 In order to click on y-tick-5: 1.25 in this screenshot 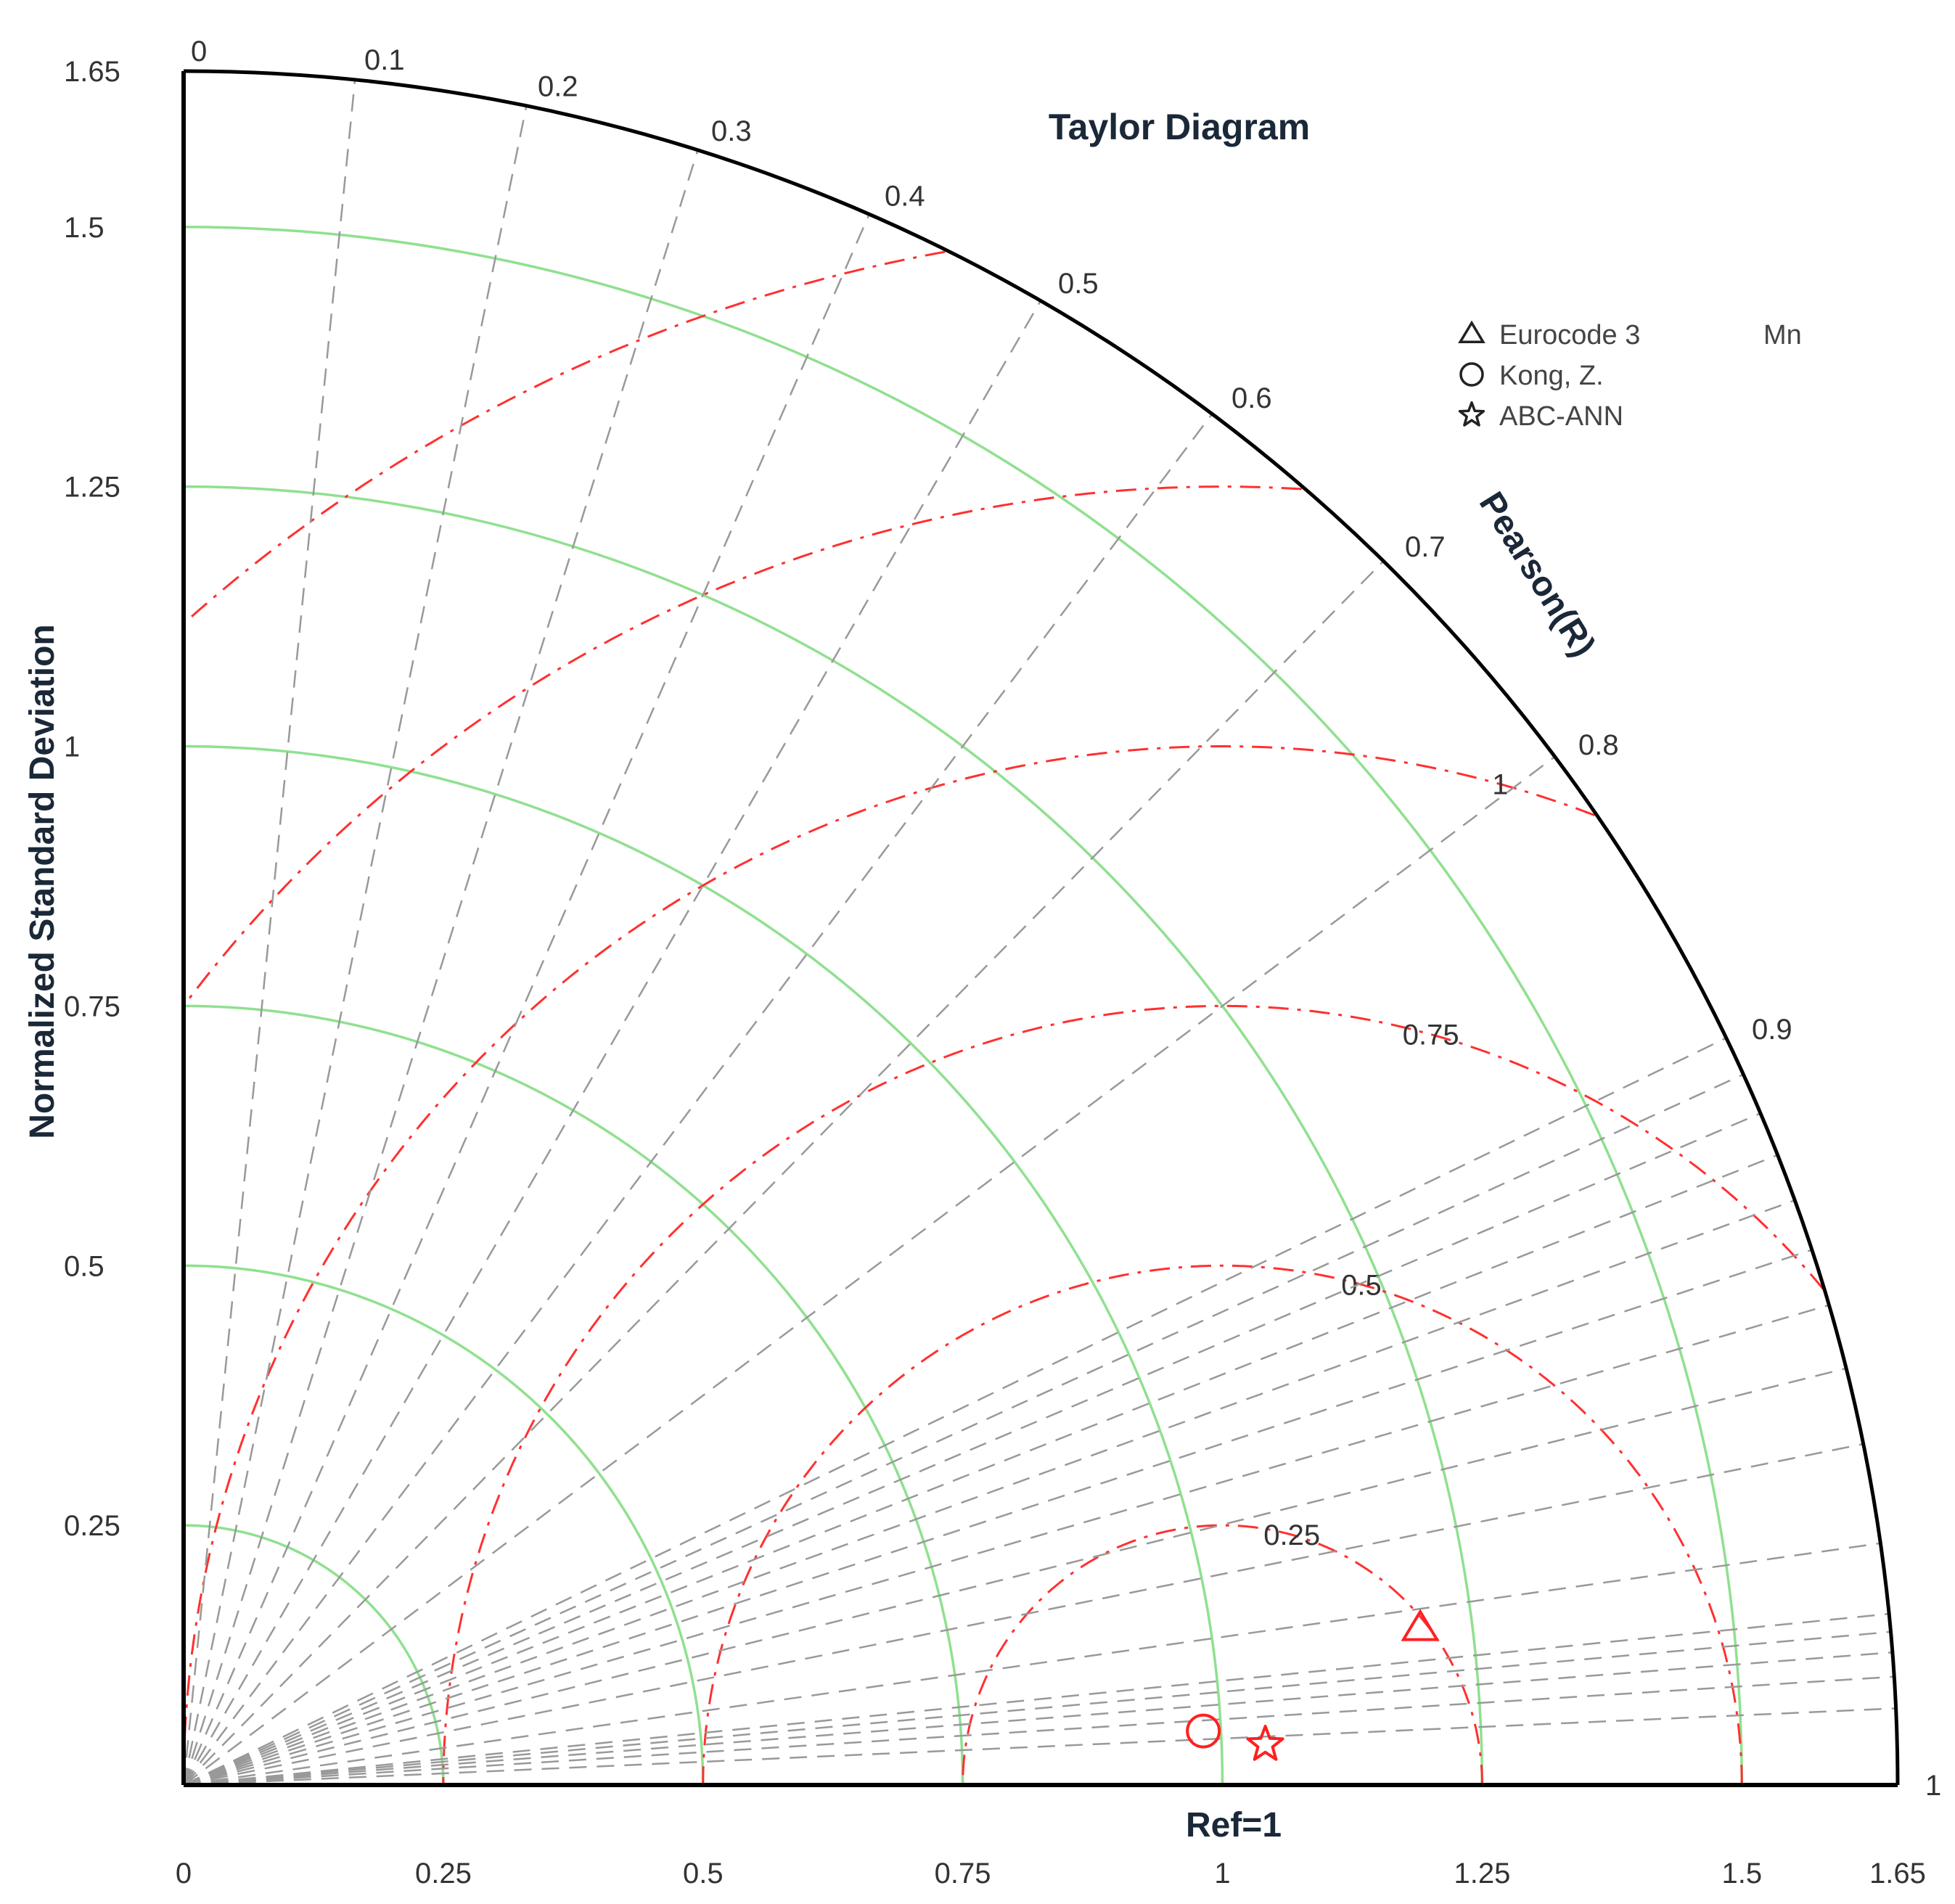, I will do `click(92, 488)`.